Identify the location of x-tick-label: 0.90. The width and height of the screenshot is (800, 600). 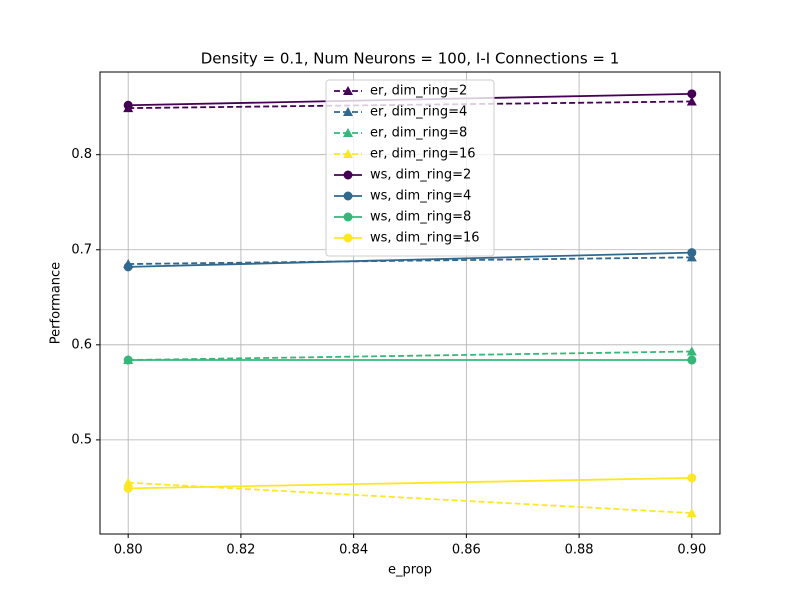
(691, 550).